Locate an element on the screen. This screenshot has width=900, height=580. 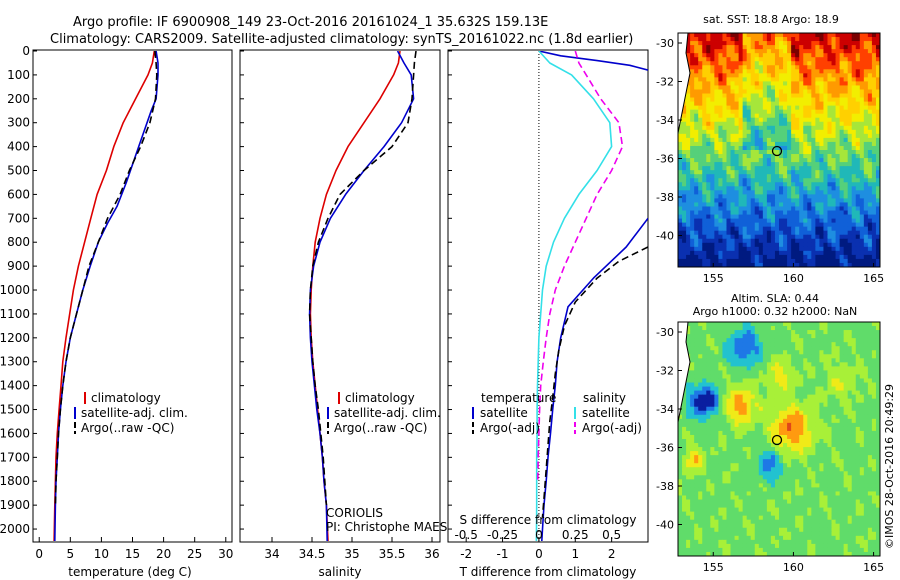
s-difference-tick-label-2: 0 is located at coordinates (539, 535).